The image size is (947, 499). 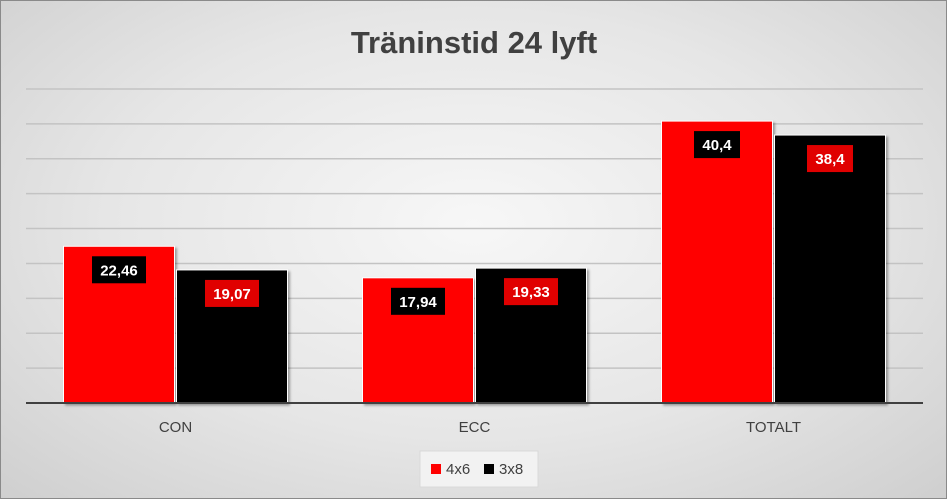 I want to click on data-label: 38,4, so click(x=830, y=159).